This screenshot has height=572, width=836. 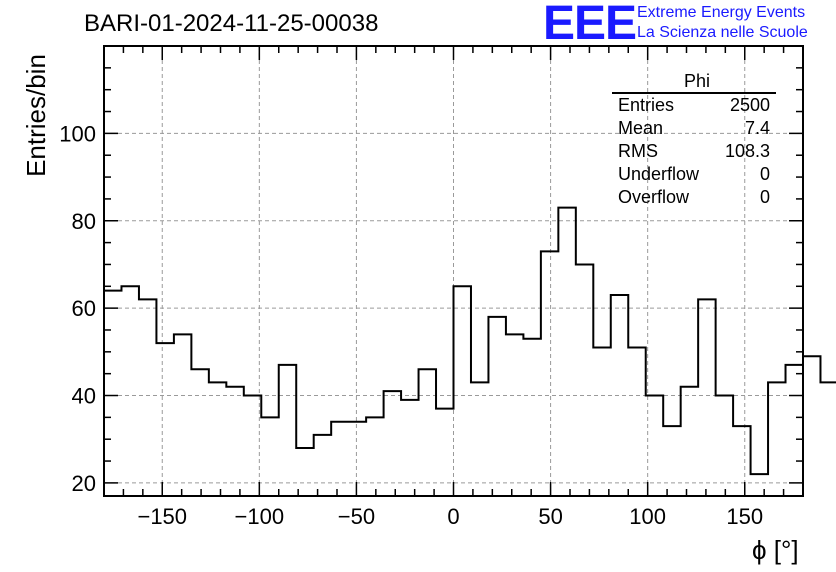 What do you see at coordinates (77, 133) in the screenshot?
I see `y-tick-label: 100` at bounding box center [77, 133].